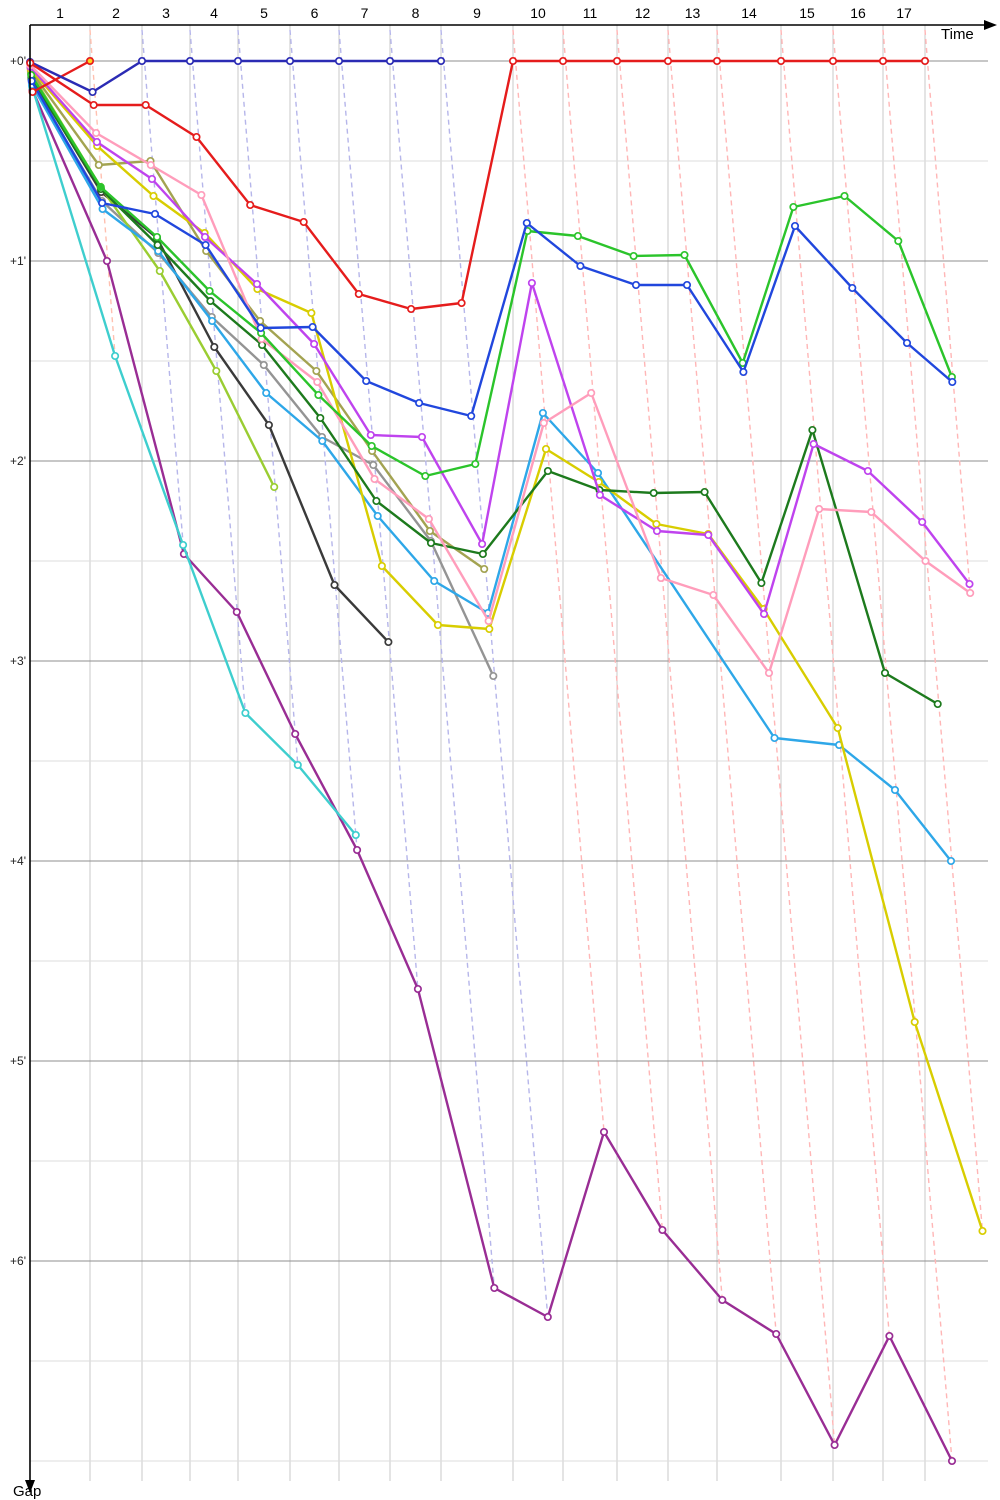 The width and height of the screenshot is (1000, 1500). What do you see at coordinates (316, 371) in the screenshot?
I see `series-olive-marker` at bounding box center [316, 371].